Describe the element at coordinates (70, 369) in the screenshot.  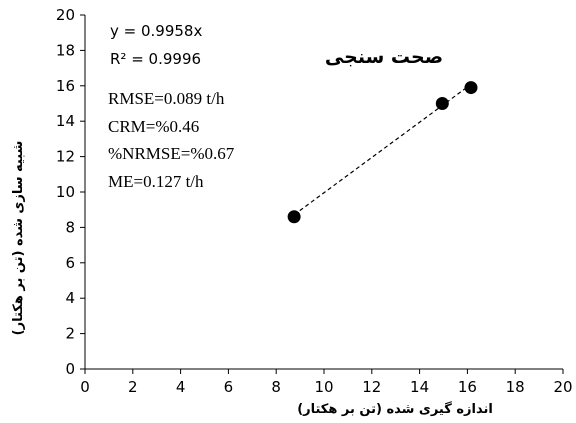
I see `y-tick-label: 0` at that location.